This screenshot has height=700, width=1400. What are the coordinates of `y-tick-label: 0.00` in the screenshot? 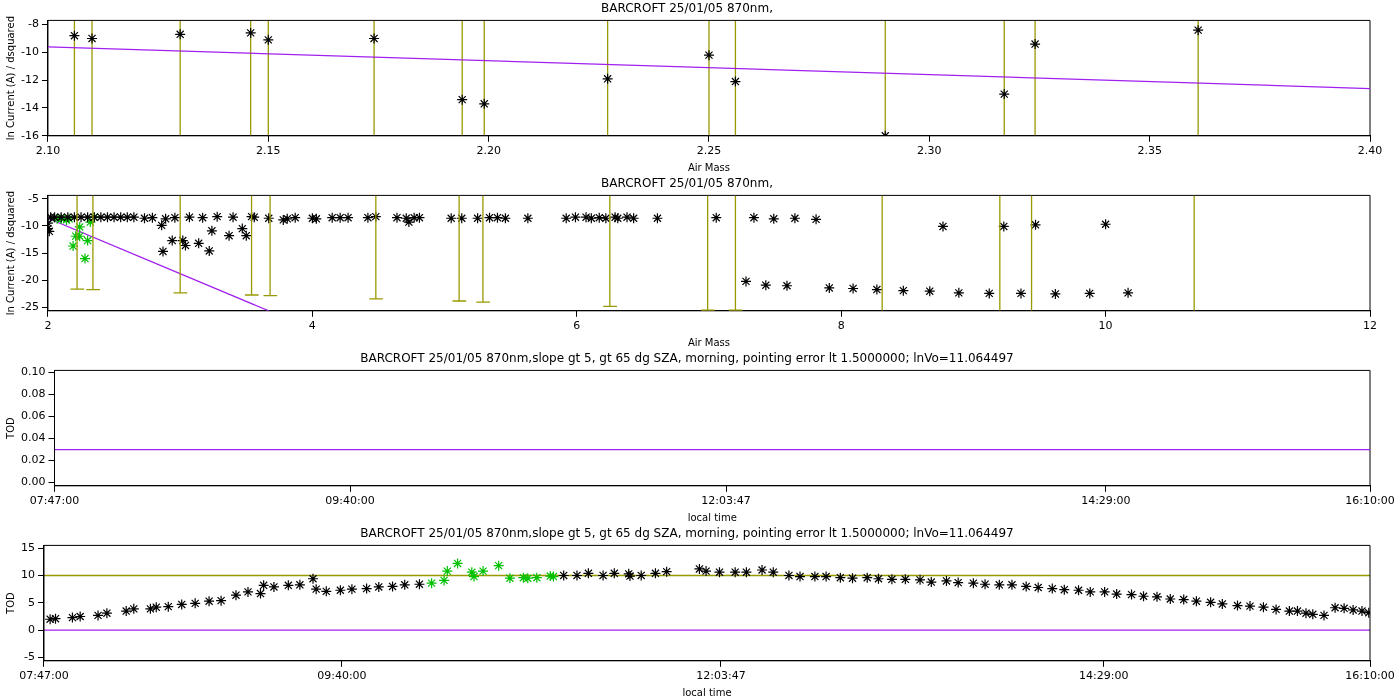 It's located at (33, 482).